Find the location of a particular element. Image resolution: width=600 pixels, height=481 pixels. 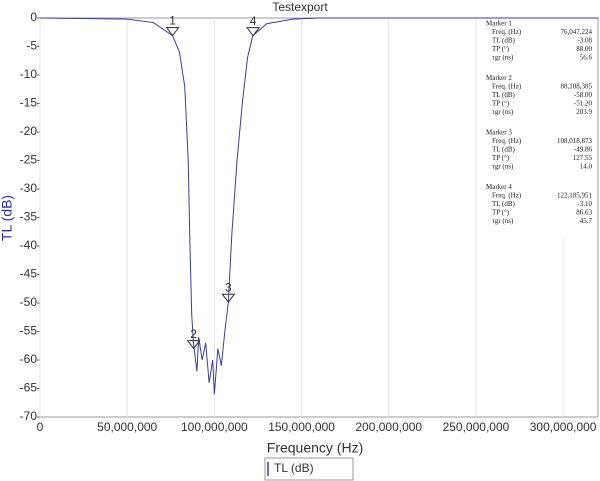

readout-value: 203.9 is located at coordinates (584, 112).